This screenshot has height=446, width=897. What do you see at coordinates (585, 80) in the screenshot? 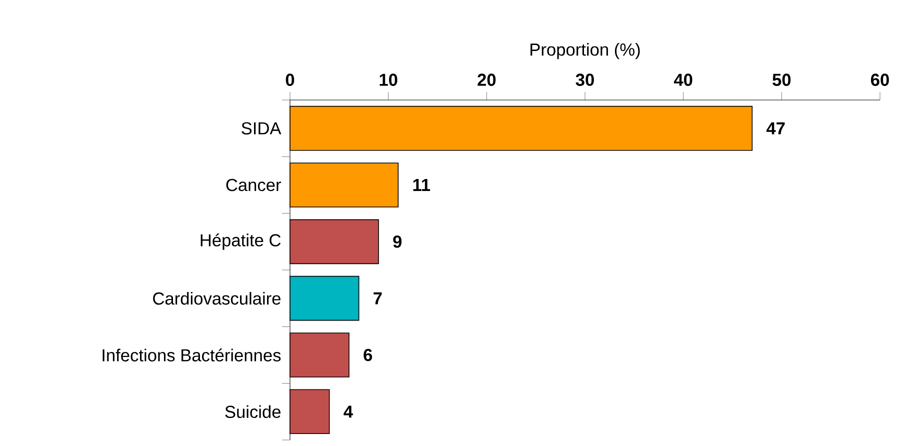
I see `x-tick-label: 30` at bounding box center [585, 80].